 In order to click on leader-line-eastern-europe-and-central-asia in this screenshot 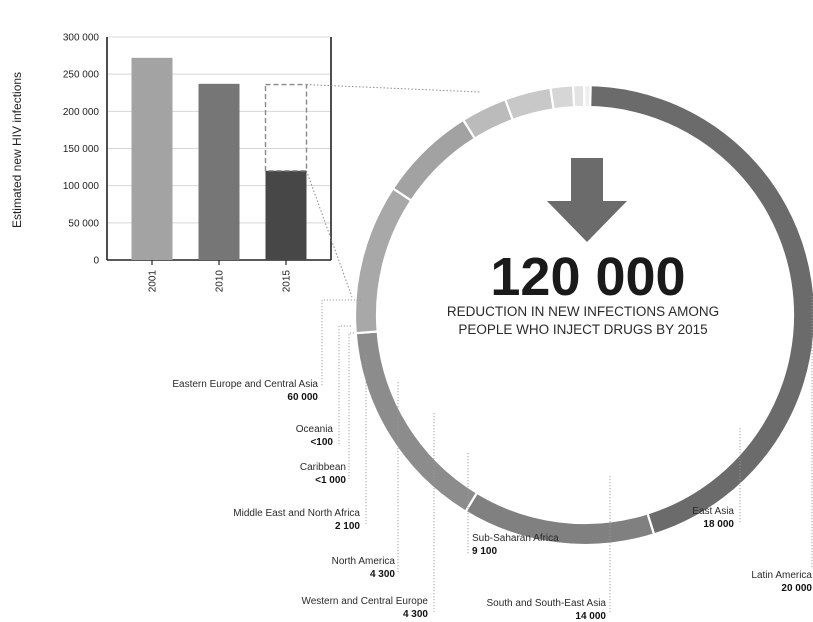, I will do `click(341, 342)`.